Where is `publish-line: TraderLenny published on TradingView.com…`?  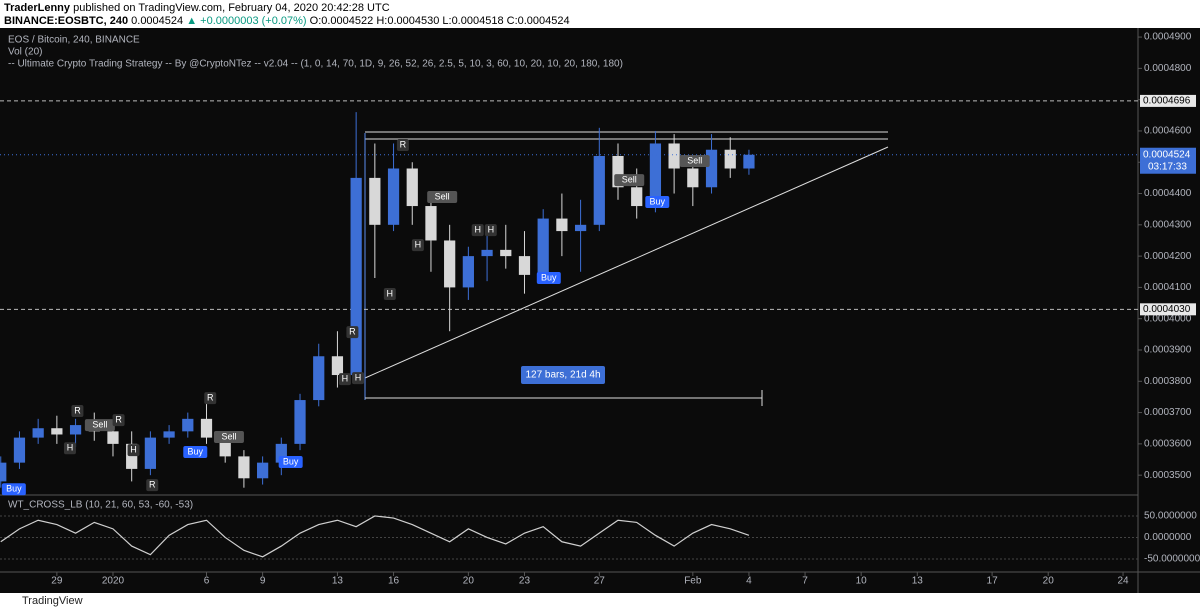
publish-line: TraderLenny published on TradingView.com… is located at coordinates (287, 8).